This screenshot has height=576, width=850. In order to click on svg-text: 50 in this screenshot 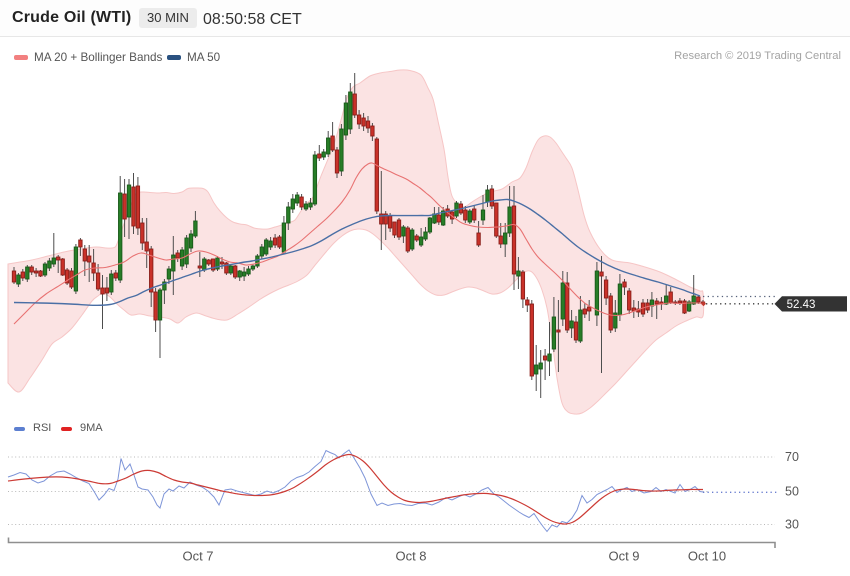, I will do `click(792, 492)`.